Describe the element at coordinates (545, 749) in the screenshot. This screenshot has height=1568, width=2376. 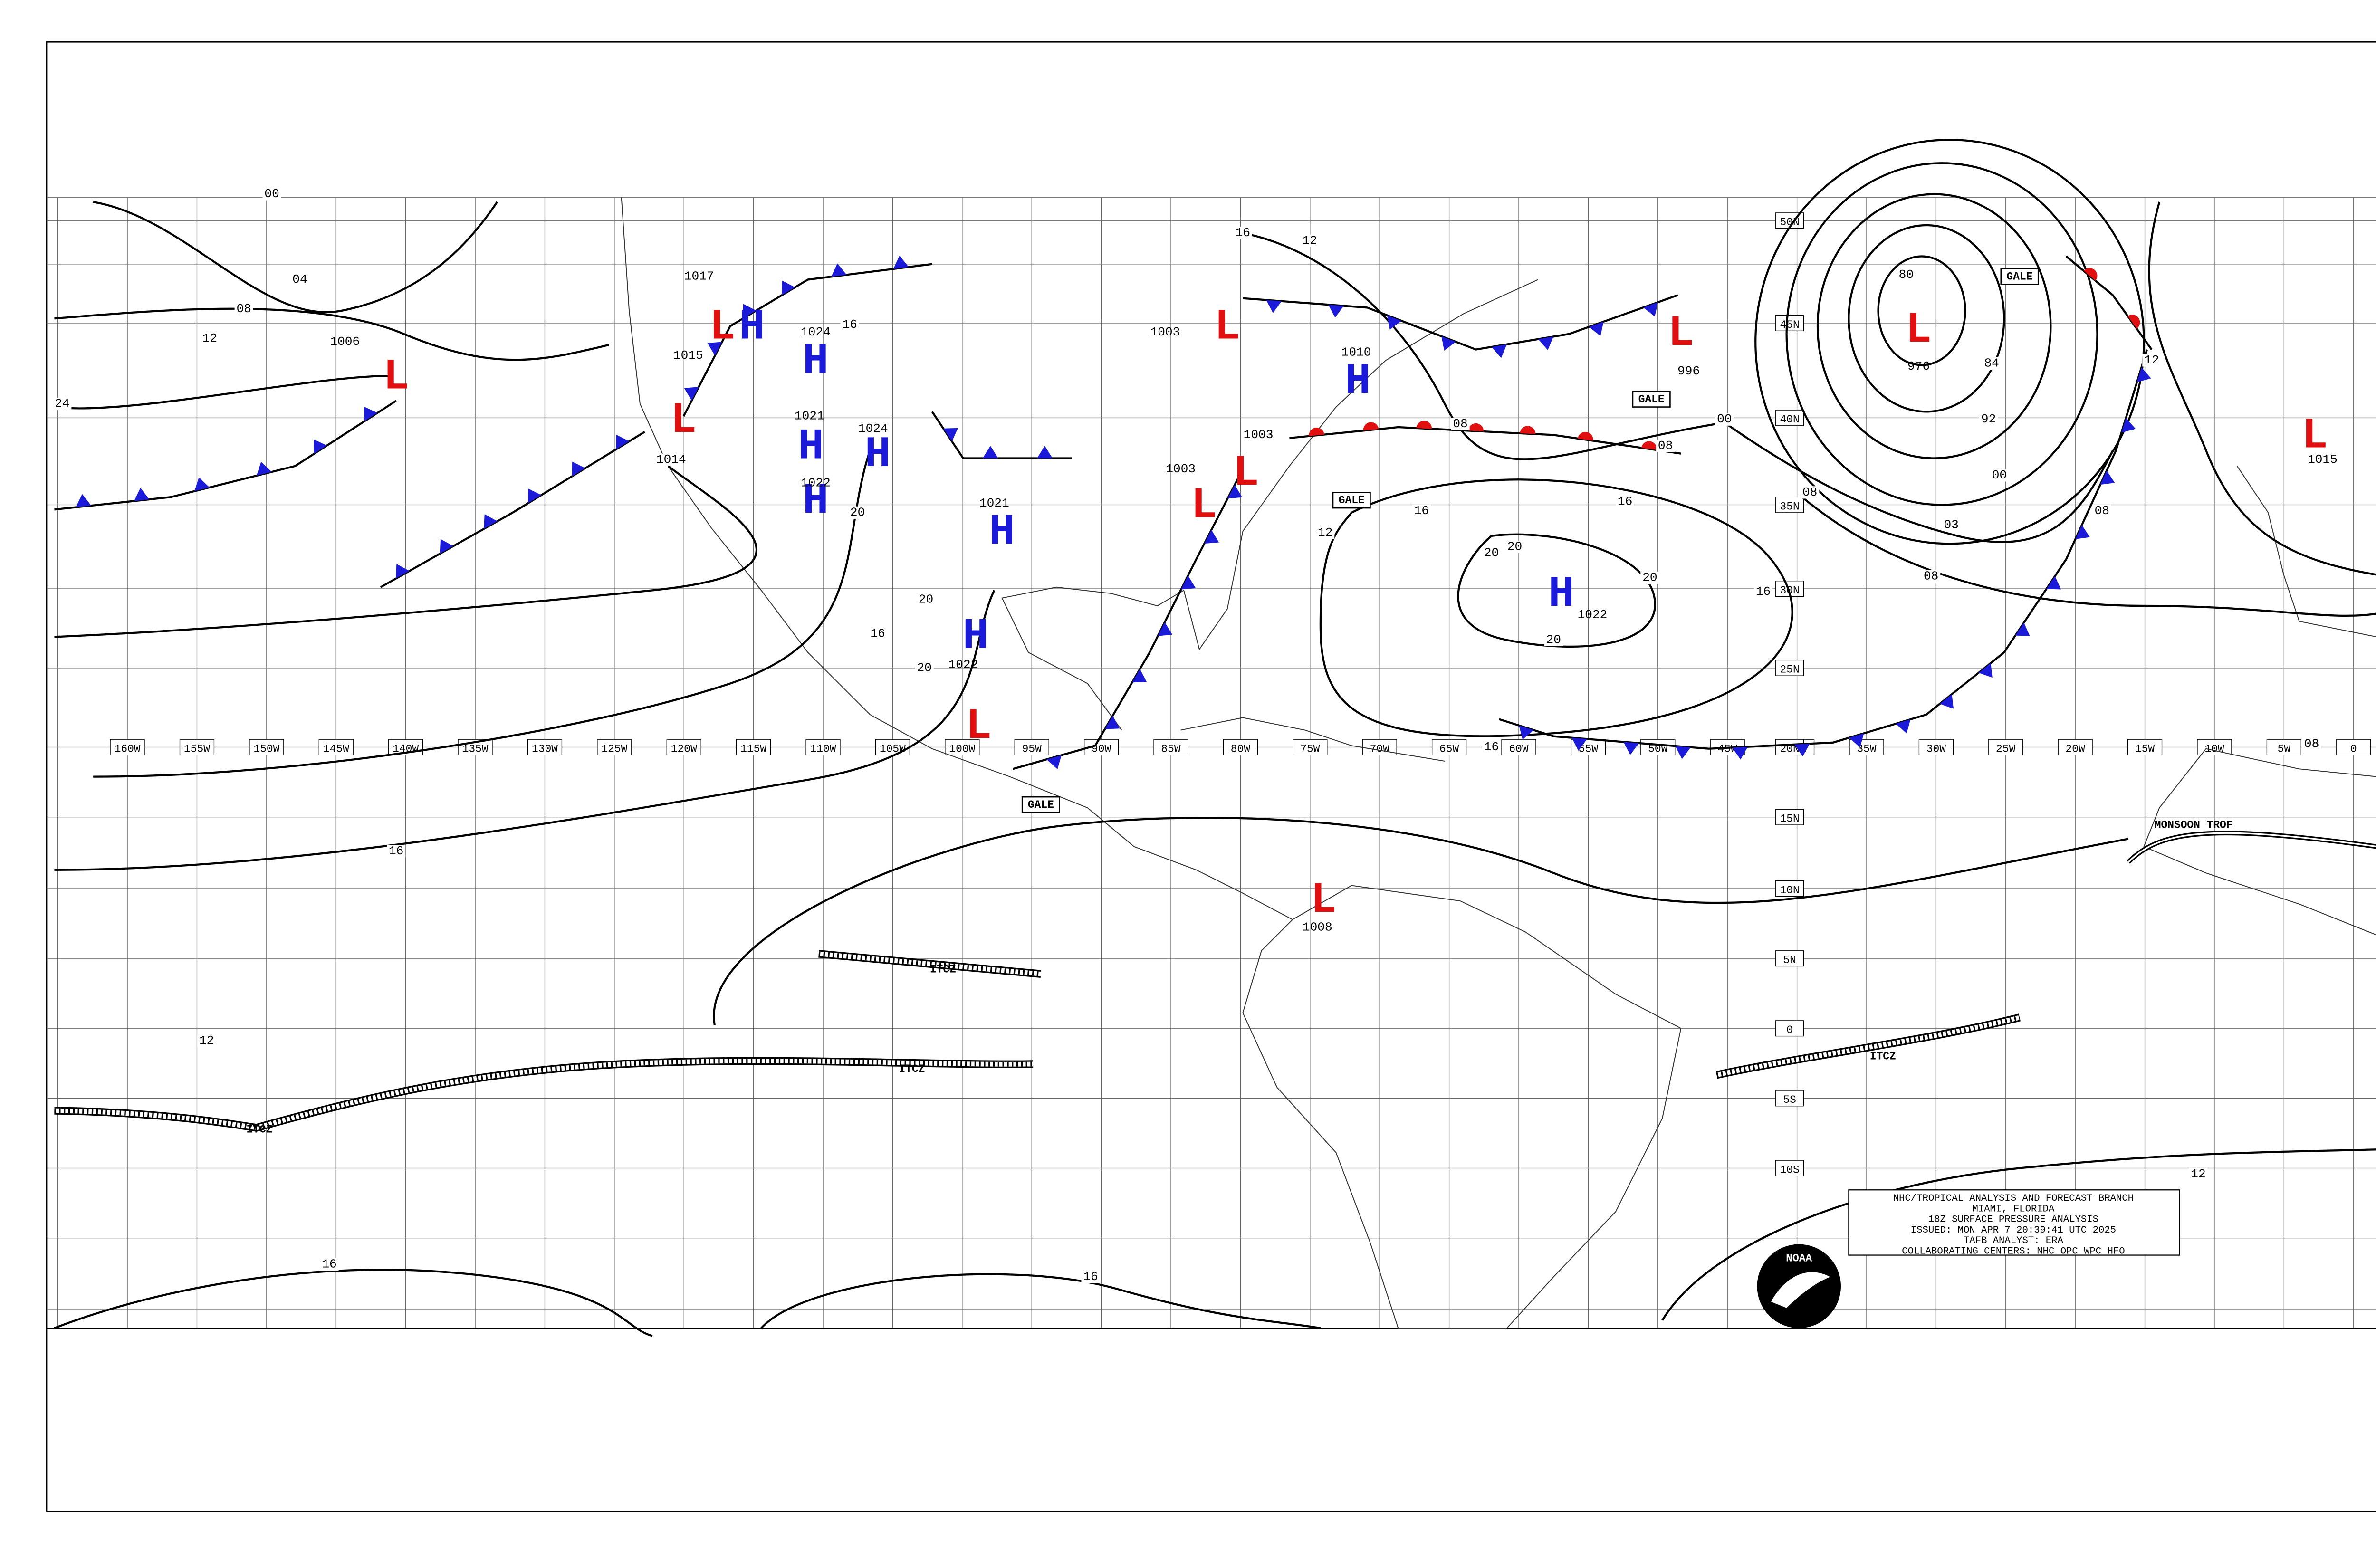
I see `longitude-label: 130W` at that location.